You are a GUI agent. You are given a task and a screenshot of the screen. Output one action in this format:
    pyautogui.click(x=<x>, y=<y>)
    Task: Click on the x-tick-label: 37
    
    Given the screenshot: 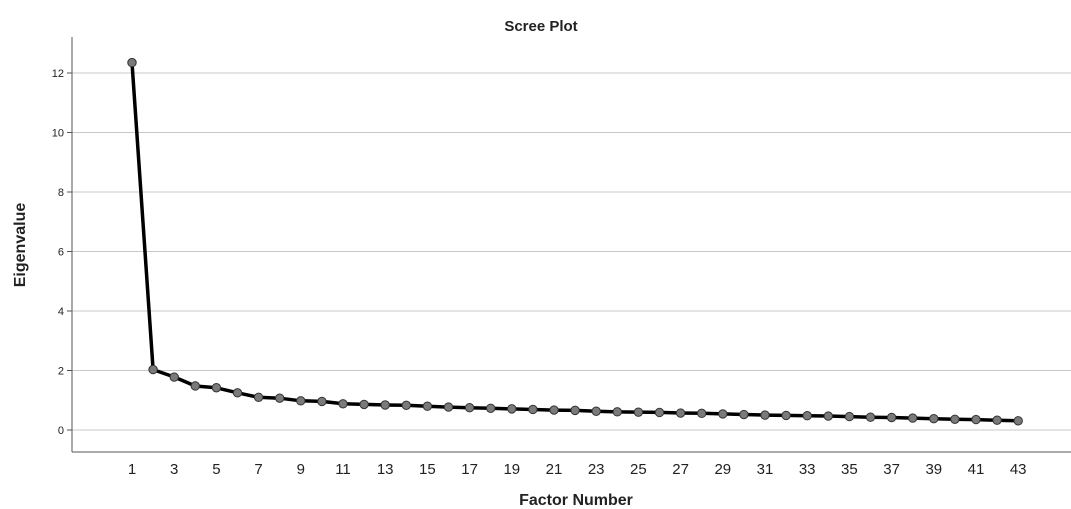 What is the action you would take?
    pyautogui.click(x=891, y=469)
    